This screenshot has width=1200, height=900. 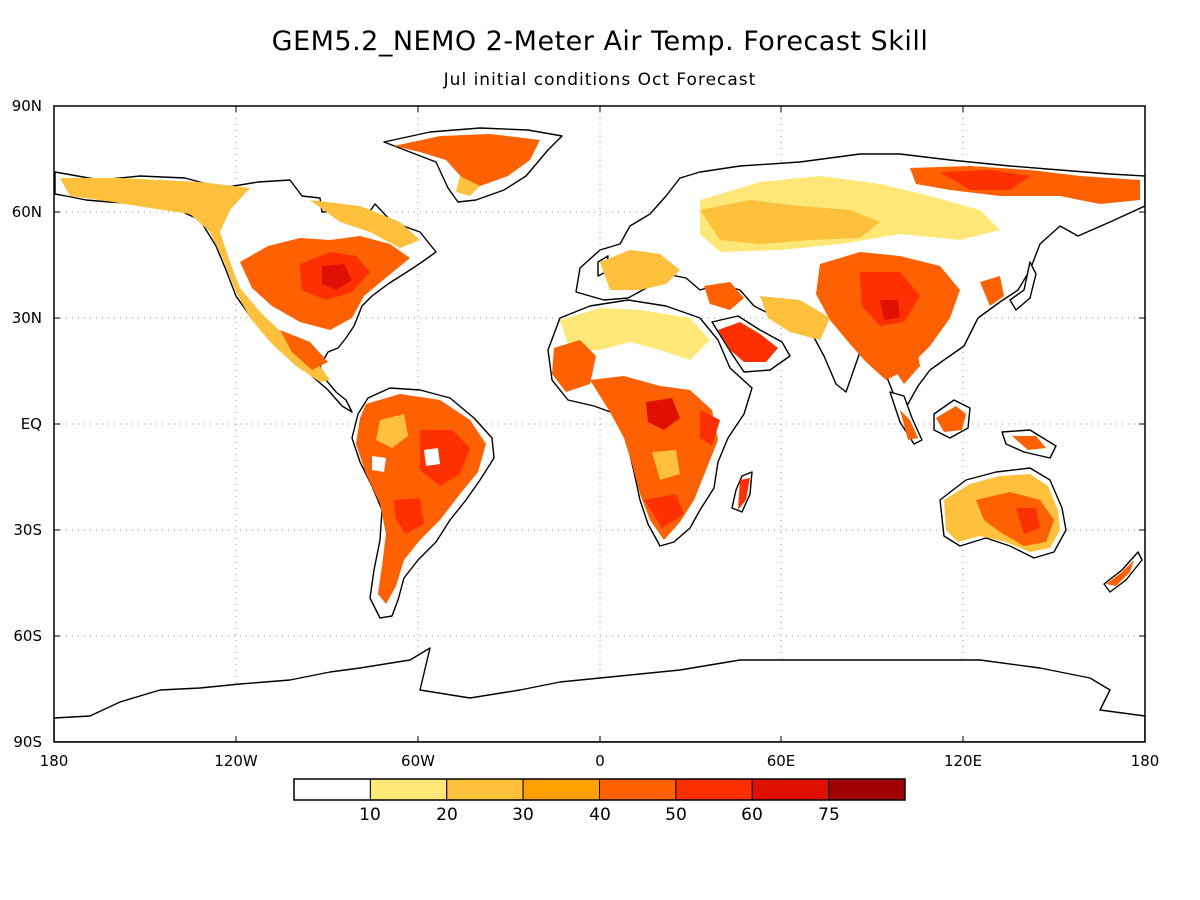 What do you see at coordinates (27, 106) in the screenshot?
I see `lat-tick-90n: 90N` at bounding box center [27, 106].